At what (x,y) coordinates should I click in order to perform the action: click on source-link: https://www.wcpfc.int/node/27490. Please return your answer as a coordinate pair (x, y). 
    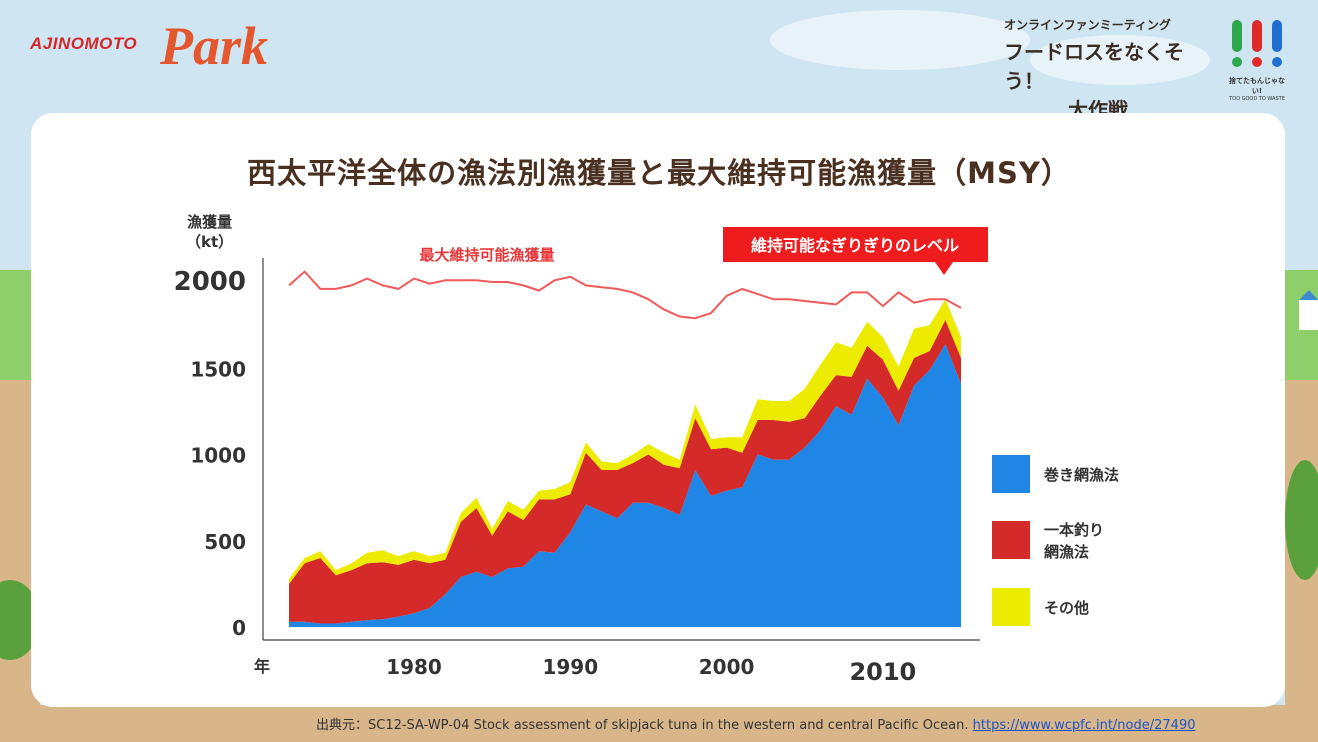
    Looking at the image, I should click on (1084, 725).